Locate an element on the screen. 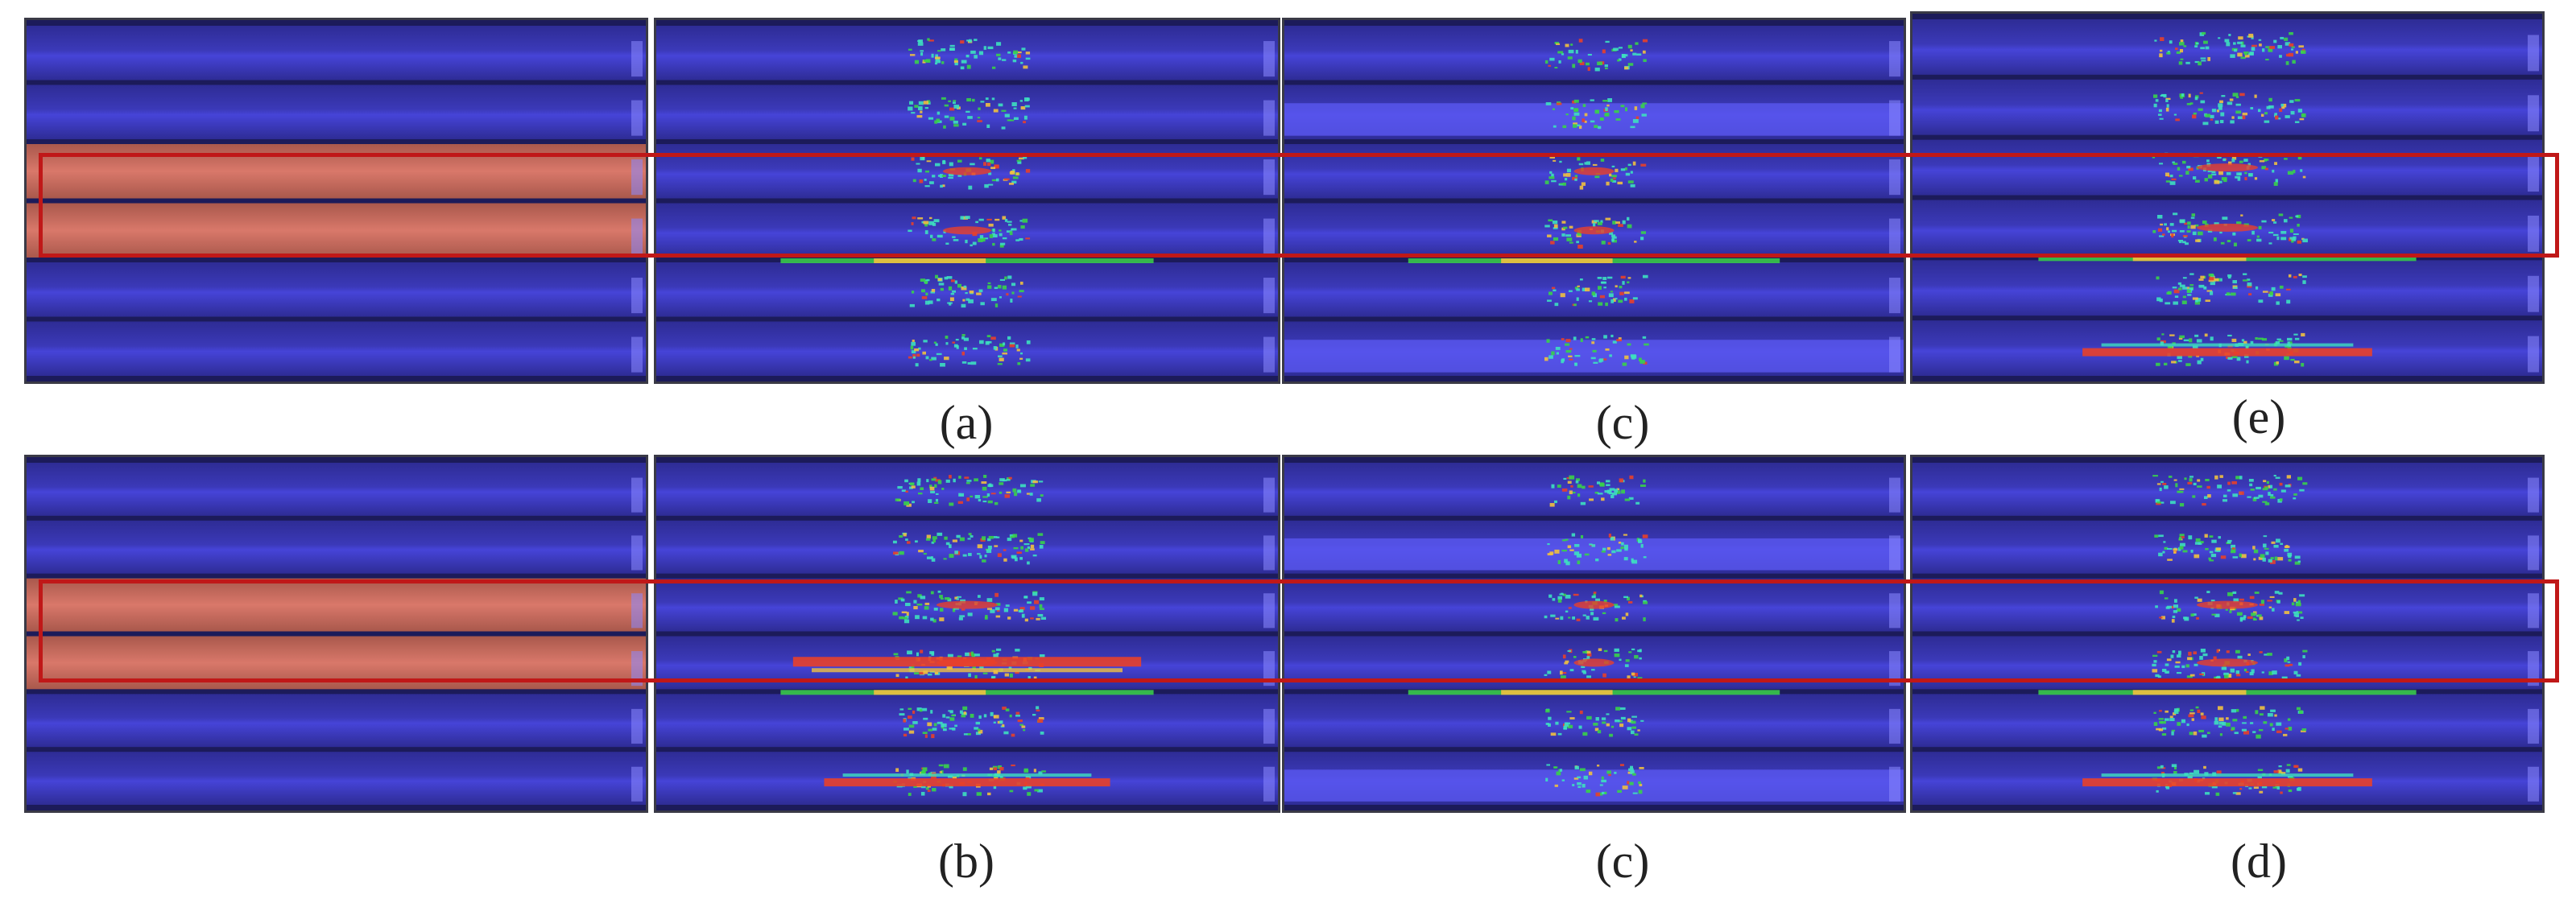  top-e-render is located at coordinates (2227, 197).